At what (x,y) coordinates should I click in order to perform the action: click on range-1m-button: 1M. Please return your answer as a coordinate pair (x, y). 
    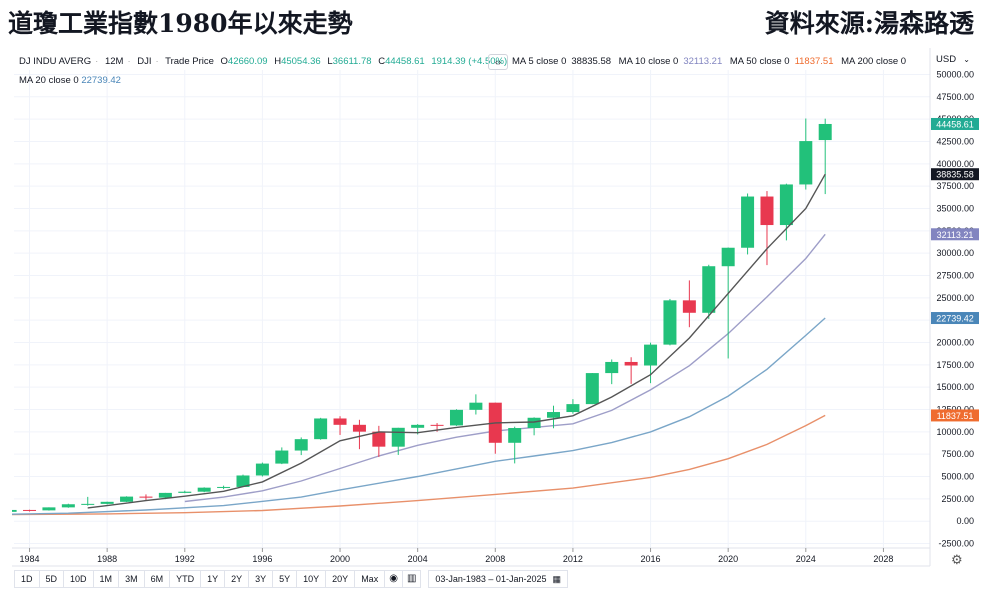
    Looking at the image, I should click on (106, 579).